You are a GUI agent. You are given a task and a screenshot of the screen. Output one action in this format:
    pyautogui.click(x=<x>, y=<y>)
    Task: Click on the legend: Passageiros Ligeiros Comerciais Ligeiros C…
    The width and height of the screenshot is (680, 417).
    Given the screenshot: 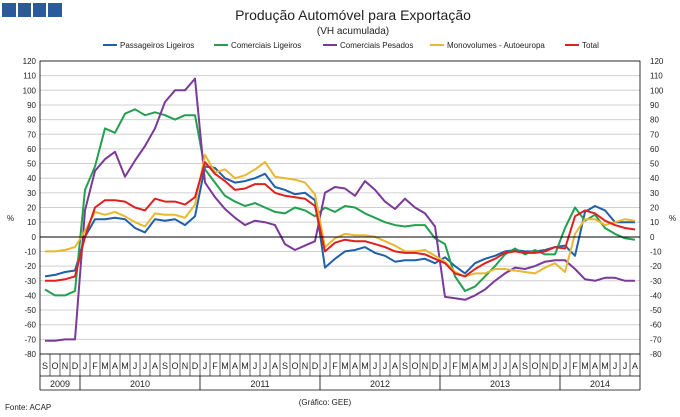 What is the action you would take?
    pyautogui.click(x=351, y=45)
    